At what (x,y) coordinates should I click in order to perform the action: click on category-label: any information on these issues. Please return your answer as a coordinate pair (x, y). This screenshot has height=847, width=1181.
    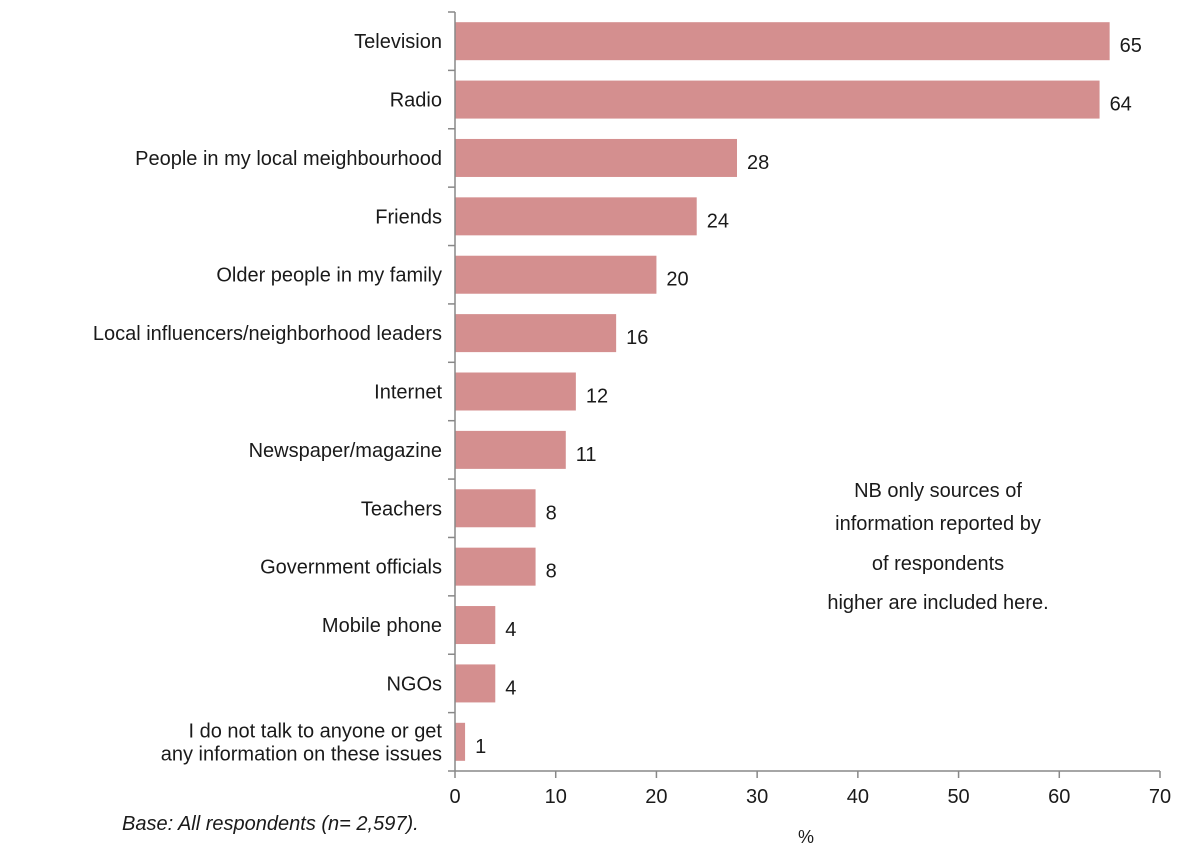
    Looking at the image, I should click on (301, 754).